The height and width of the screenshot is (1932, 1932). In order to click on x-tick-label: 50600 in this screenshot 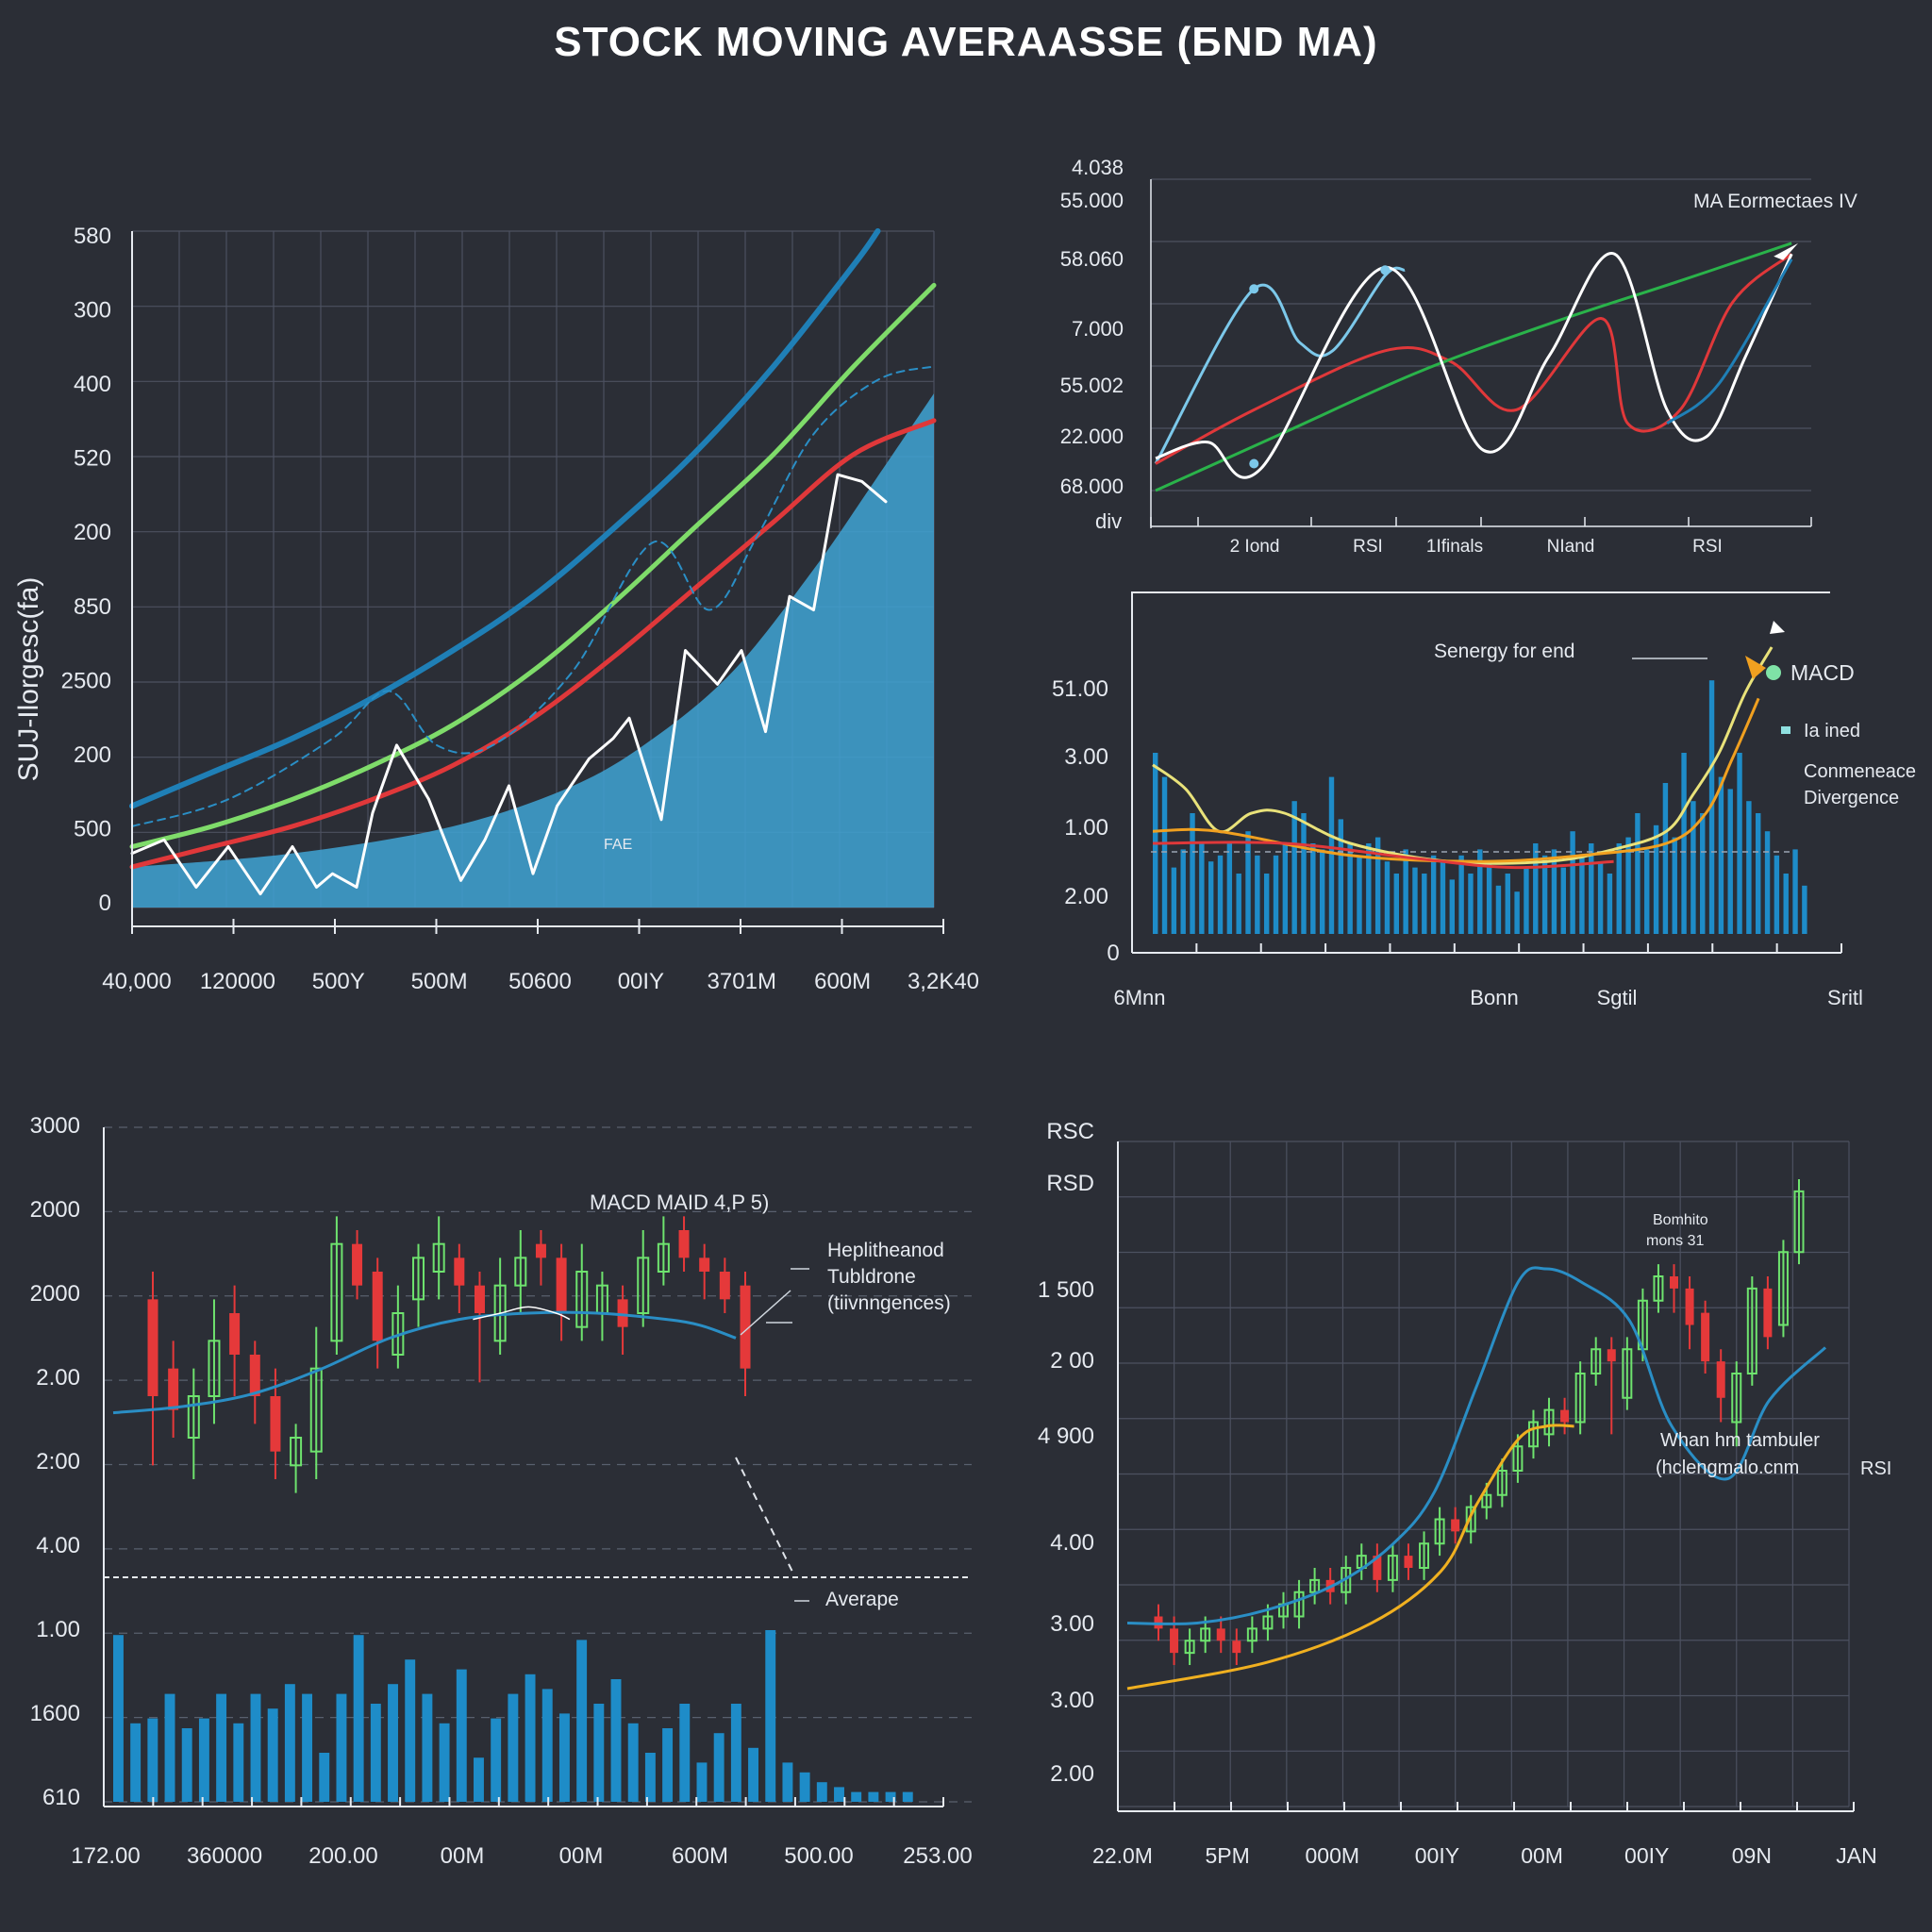, I will do `click(540, 981)`.